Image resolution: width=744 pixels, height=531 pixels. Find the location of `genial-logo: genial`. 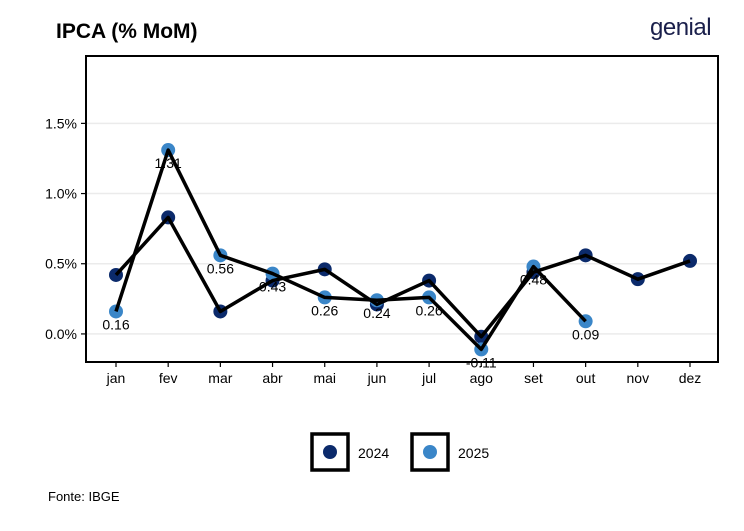

genial-logo: genial is located at coordinates (681, 27).